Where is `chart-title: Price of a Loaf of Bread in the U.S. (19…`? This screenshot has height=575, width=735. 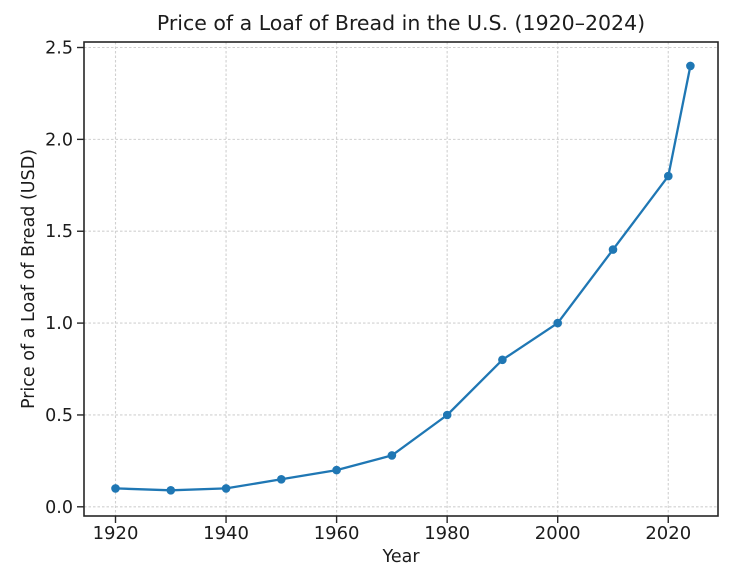
chart-title: Price of a Loaf of Bread in the U.S. (19… is located at coordinates (401, 23).